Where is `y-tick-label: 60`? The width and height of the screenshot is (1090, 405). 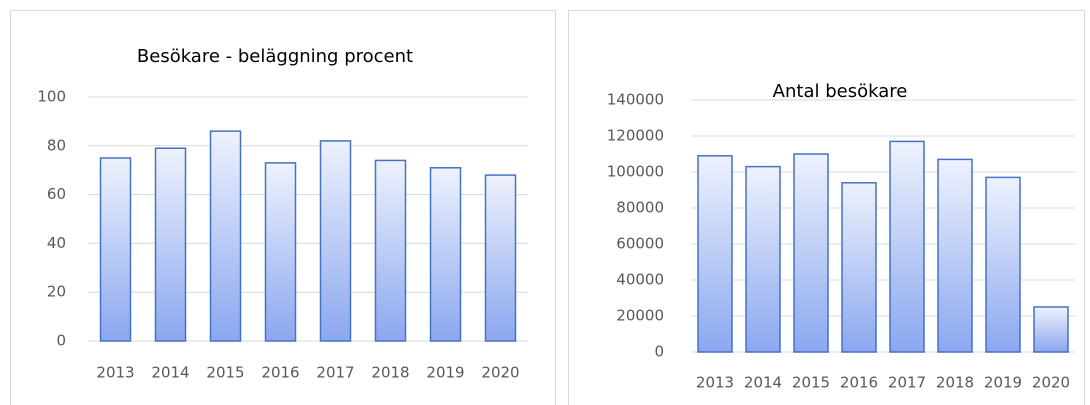 y-tick-label: 60 is located at coordinates (56, 194).